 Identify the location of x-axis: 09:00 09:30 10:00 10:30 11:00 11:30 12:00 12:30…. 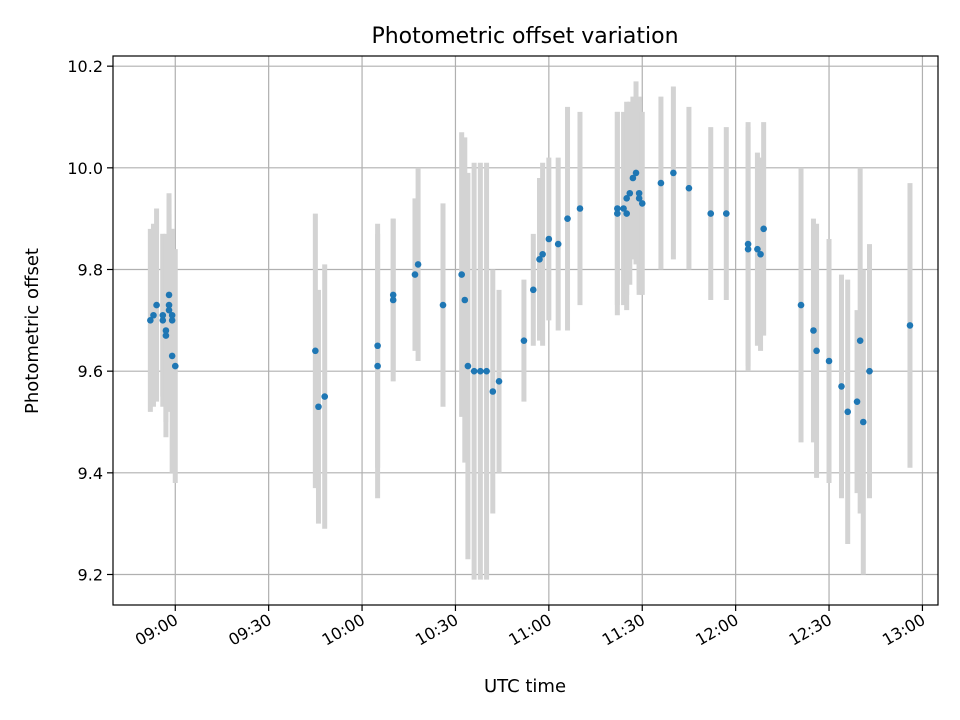
(530, 627).